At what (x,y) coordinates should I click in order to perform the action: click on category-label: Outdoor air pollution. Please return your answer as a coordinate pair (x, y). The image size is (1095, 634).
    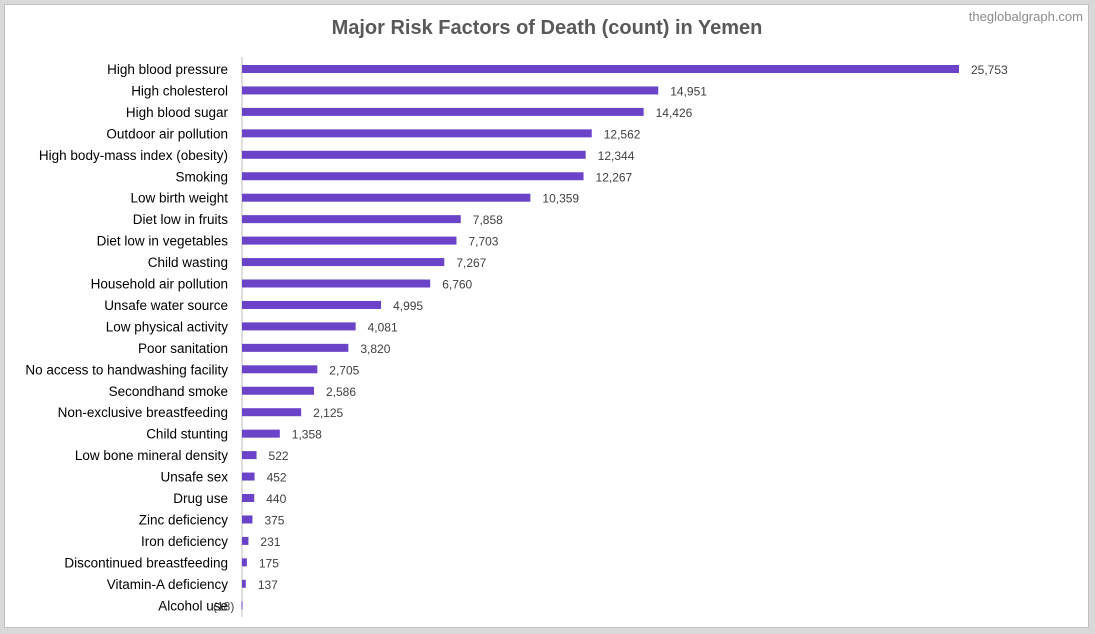
    Looking at the image, I should click on (167, 133).